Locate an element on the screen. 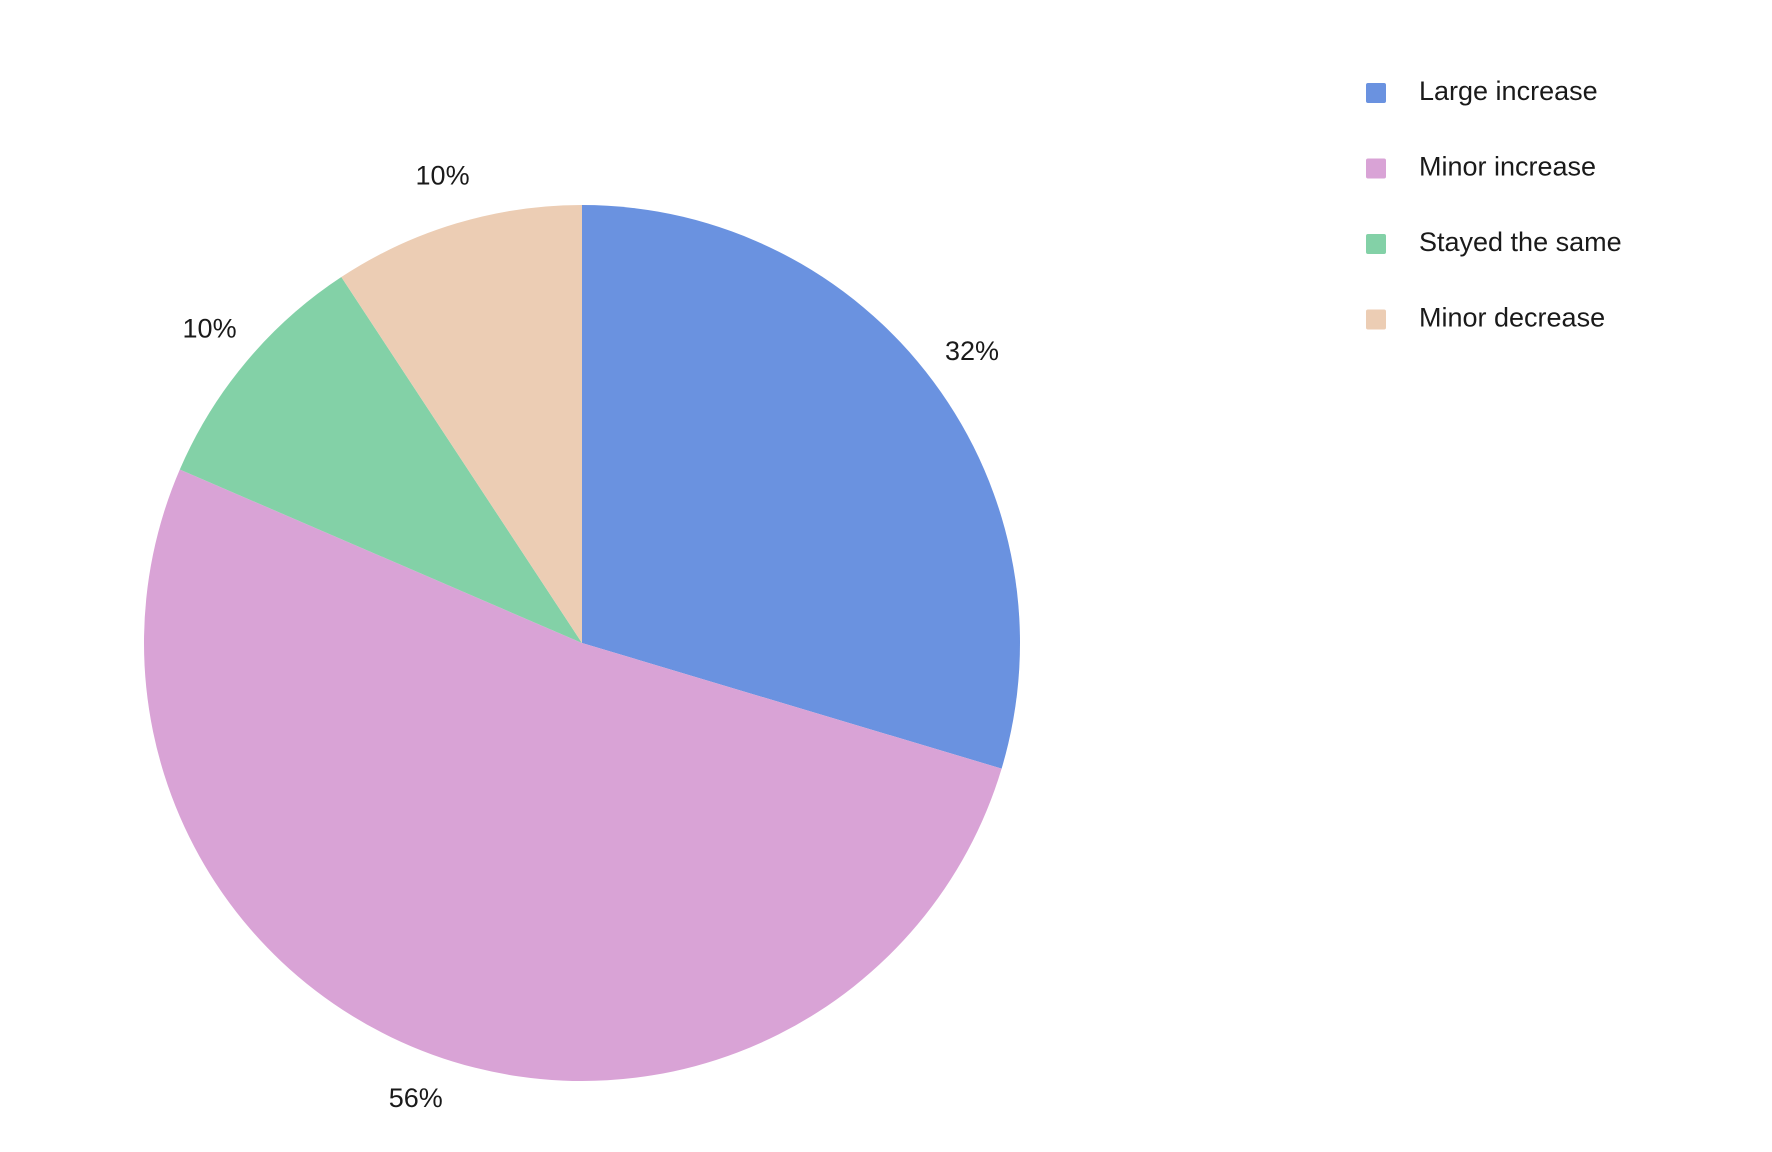 The image size is (1772, 1152). legend-label: Stayed the same is located at coordinates (1520, 242).